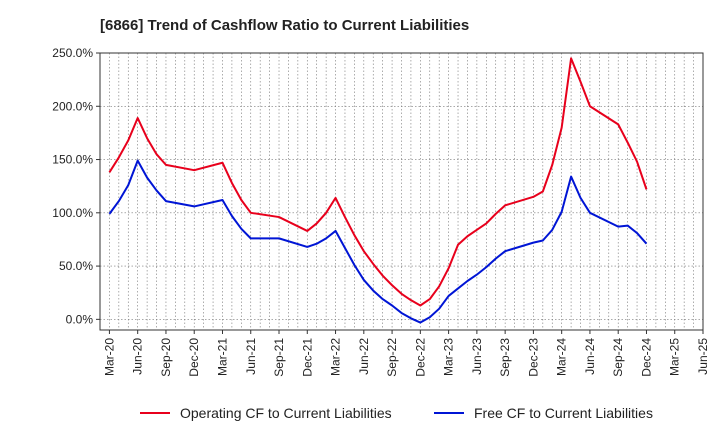 The image size is (720, 440). I want to click on x-tick-label: Jun-23, so click(477, 356).